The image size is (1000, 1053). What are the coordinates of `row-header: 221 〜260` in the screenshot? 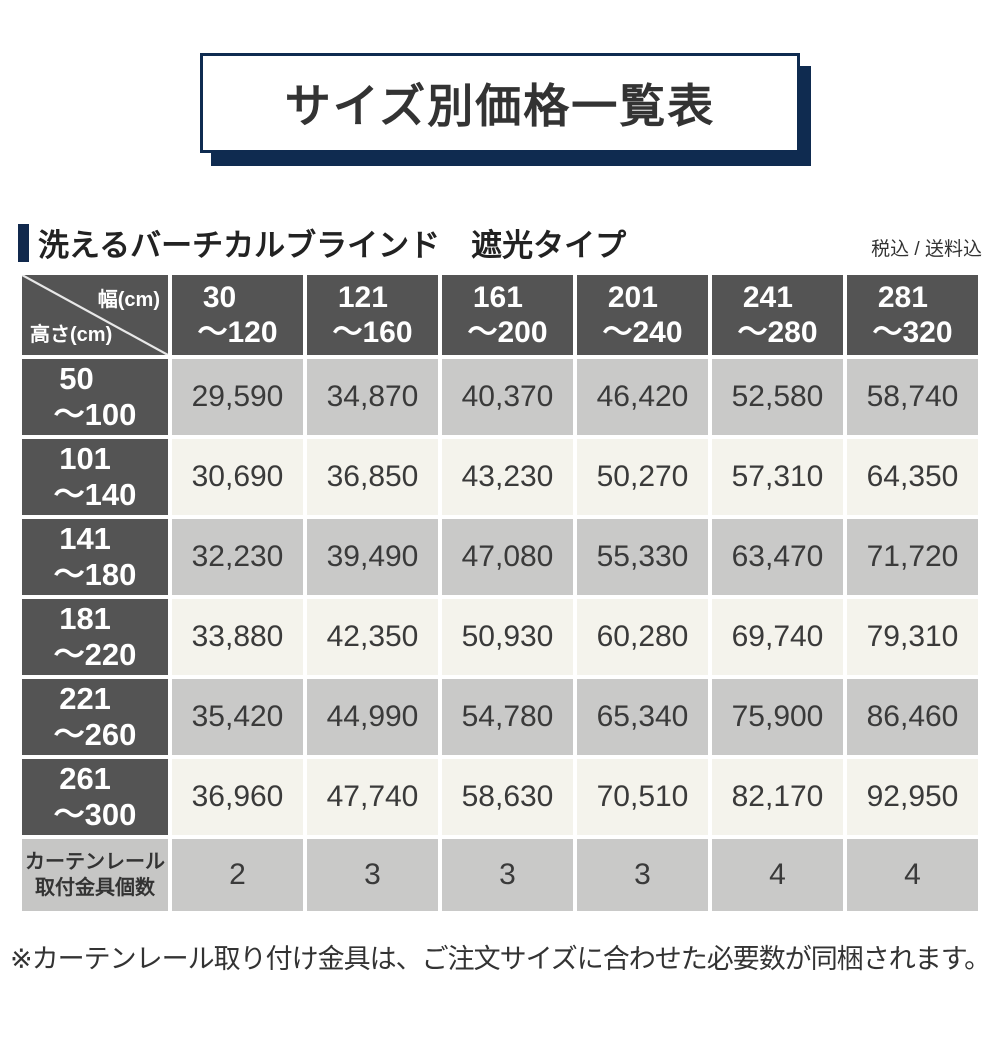 It's located at (95, 717).